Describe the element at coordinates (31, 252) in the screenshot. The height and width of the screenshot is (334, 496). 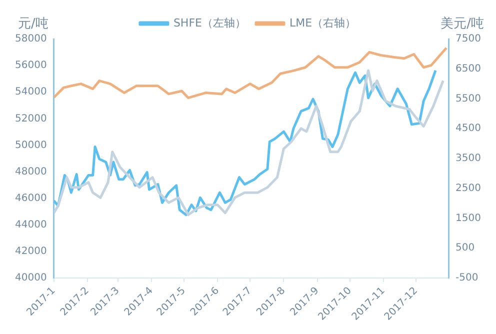
I see `y-tick-label: 42000` at that location.